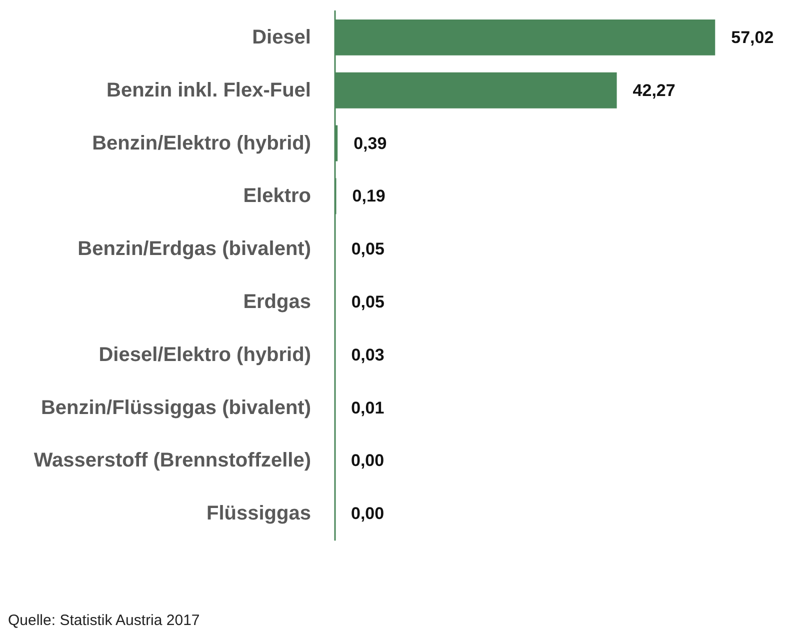 Image resolution: width=807 pixels, height=636 pixels. I want to click on y-tick-label: Erdgas, so click(277, 301).